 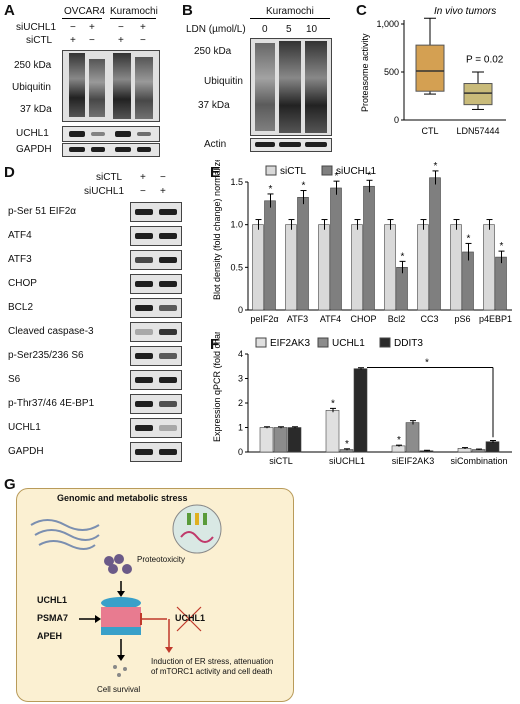 I want to click on panel-letter-d: D, so click(x=9, y=172).